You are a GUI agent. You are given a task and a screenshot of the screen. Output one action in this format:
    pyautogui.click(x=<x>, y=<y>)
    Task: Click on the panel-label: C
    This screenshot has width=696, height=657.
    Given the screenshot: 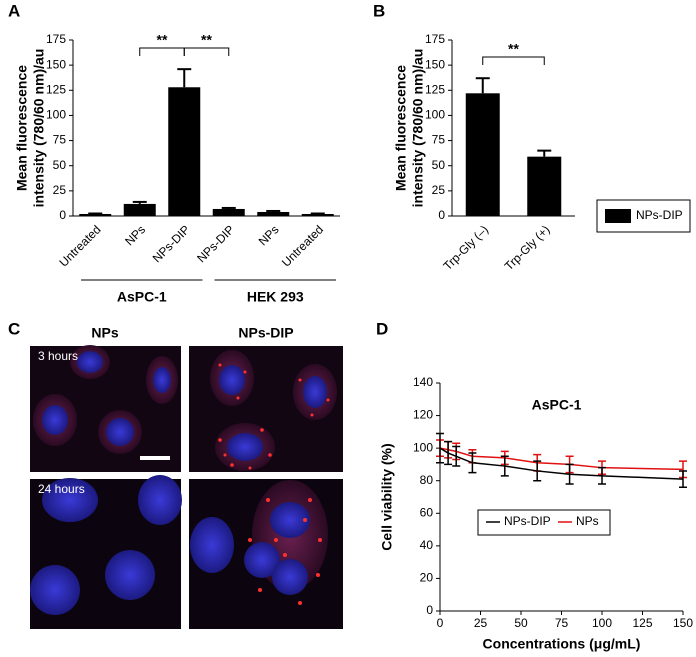 What is the action you would take?
    pyautogui.click(x=14, y=328)
    